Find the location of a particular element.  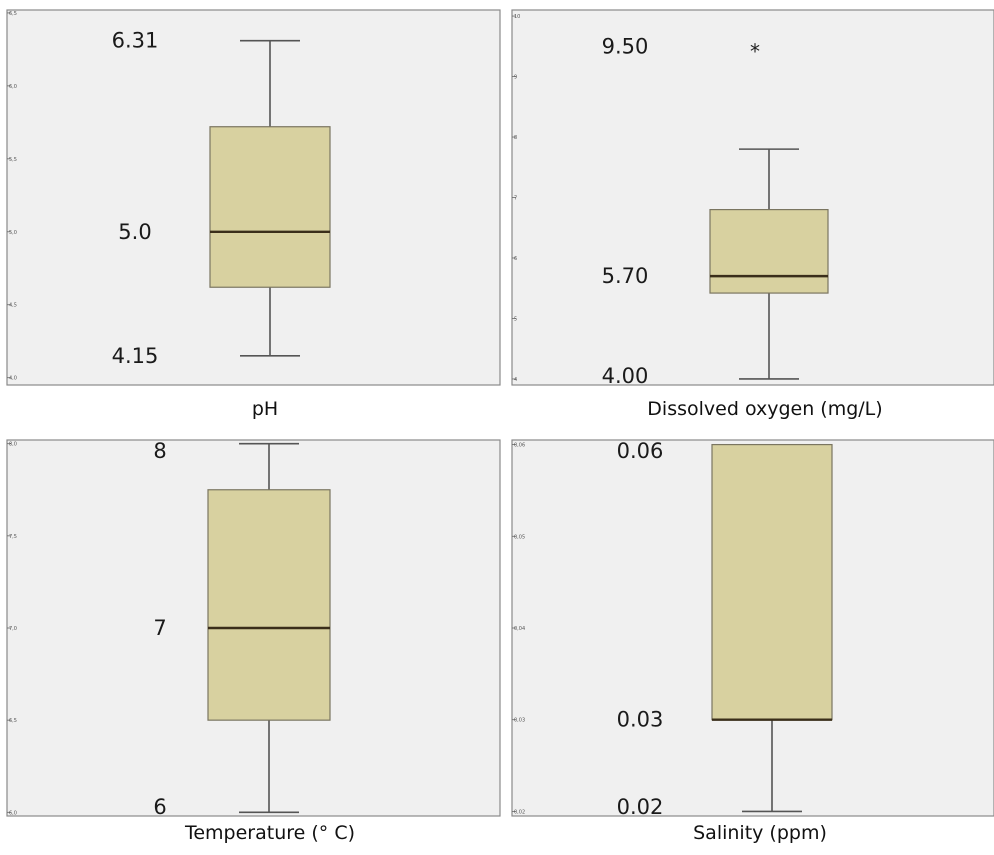

y-tick-label-dissolved-oxygen: 6 is located at coordinates (515, 259).